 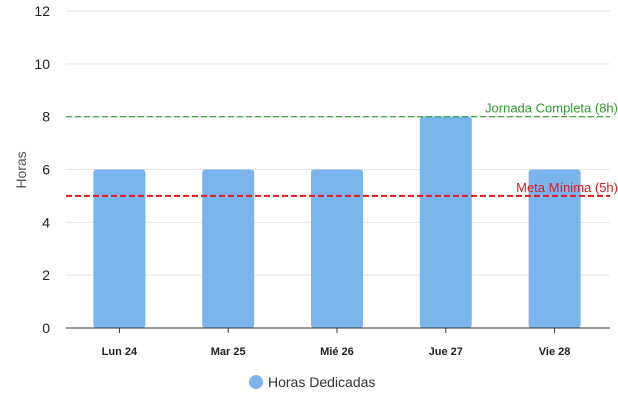 What do you see at coordinates (446, 352) in the screenshot?
I see `x-tick-label: Jue 27` at bounding box center [446, 352].